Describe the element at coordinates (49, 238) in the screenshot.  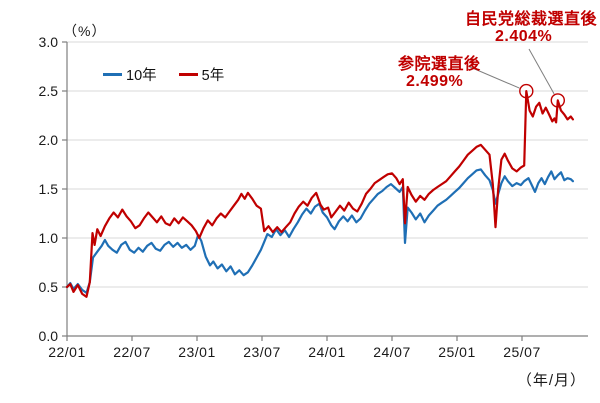
I see `y-tick-label: 1.0` at that location.